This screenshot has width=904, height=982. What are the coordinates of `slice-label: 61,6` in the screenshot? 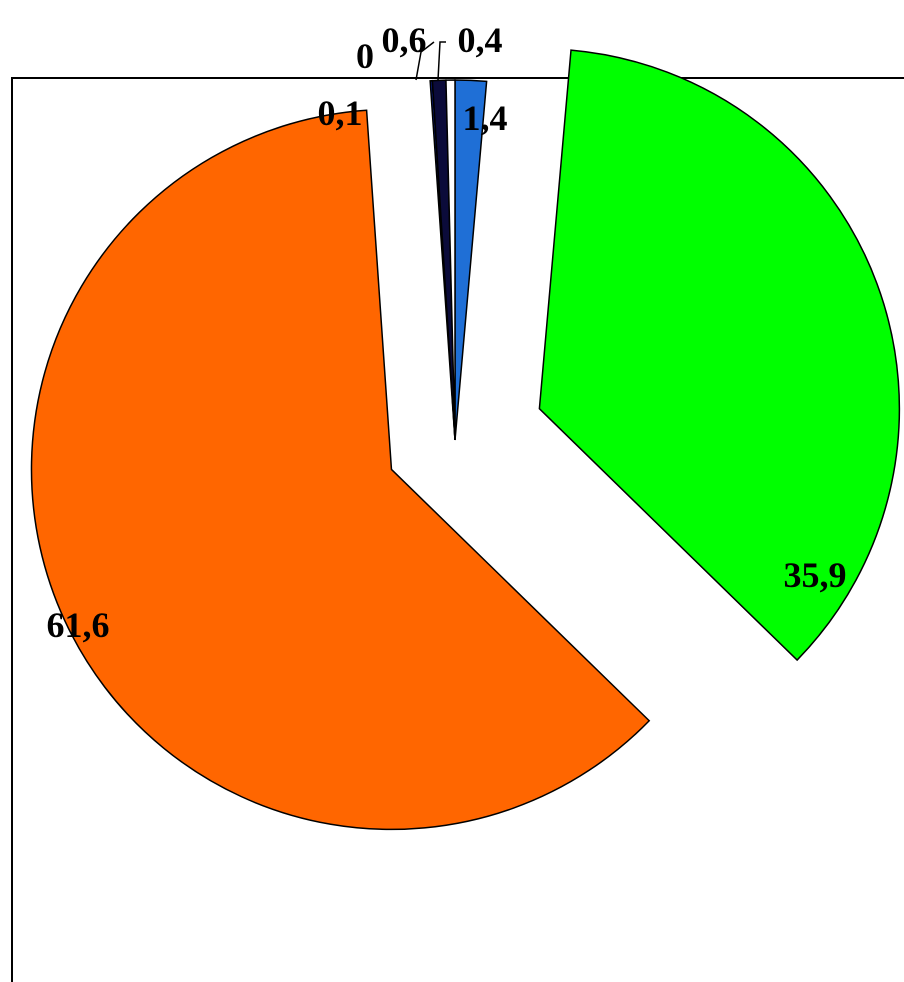 It's located at (78, 625).